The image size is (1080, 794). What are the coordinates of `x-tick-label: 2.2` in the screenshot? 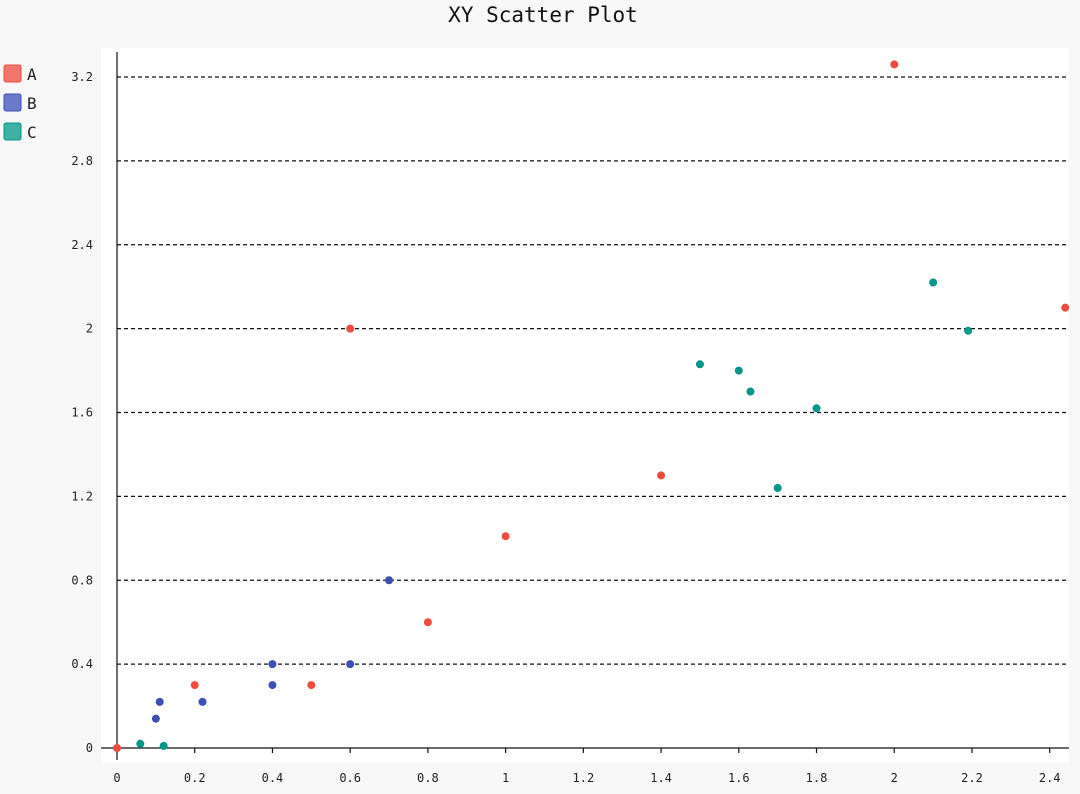 It's located at (972, 778).